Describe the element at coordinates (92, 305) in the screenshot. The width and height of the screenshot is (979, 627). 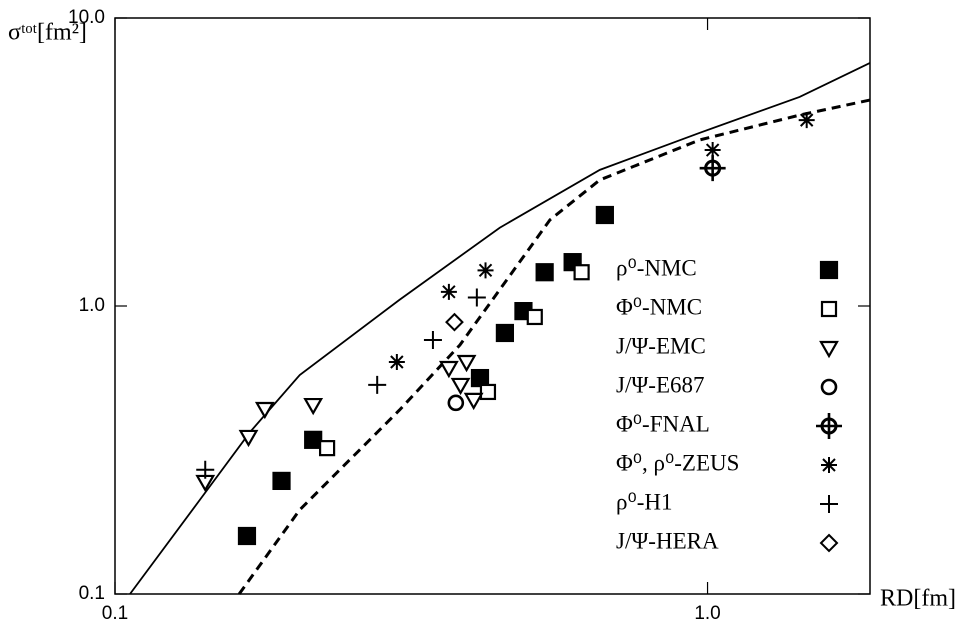
I see `y-tick-label: 1.0` at that location.